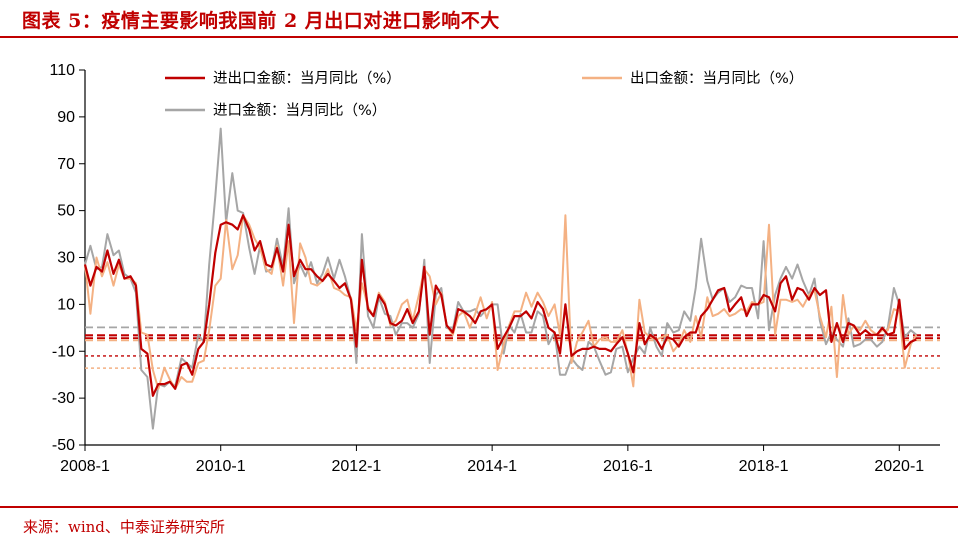 This screenshot has width=958, height=546. I want to click on y-tick-label: 70, so click(66, 164).